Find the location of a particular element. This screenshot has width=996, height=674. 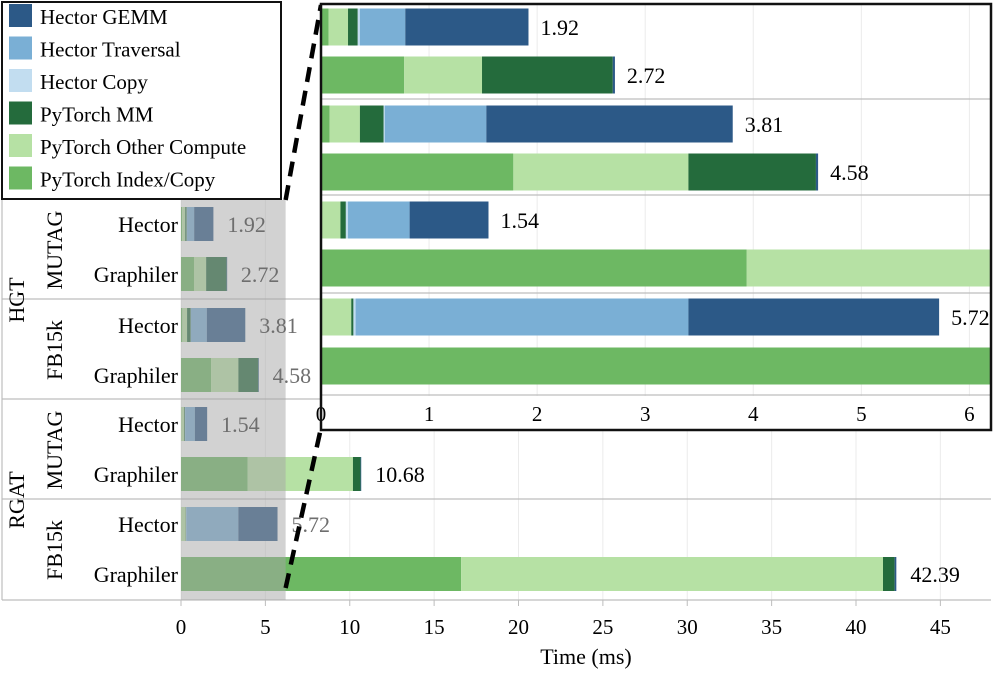

x-tick-label-40: 40 is located at coordinates (856, 627).